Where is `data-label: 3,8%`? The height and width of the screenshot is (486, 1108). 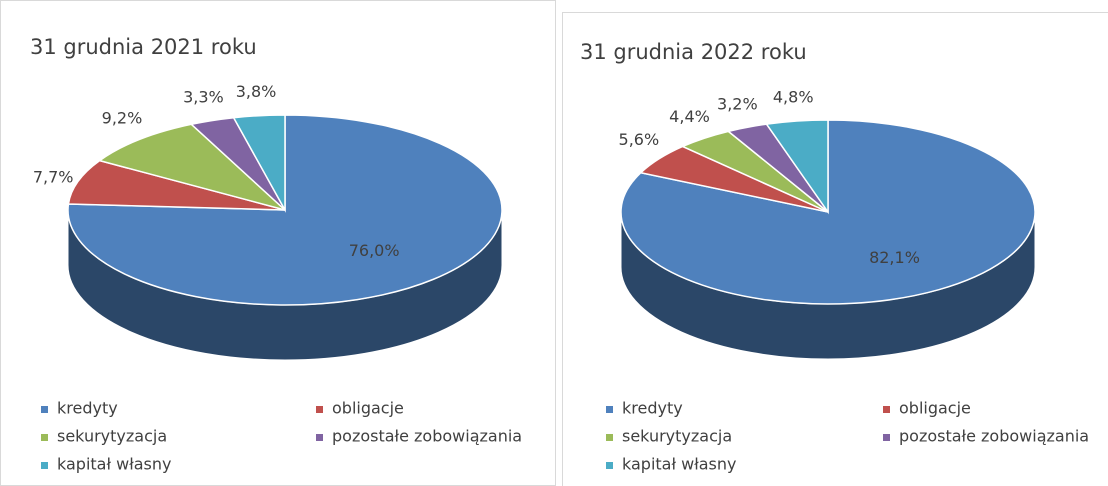
data-label: 3,8% is located at coordinates (256, 91).